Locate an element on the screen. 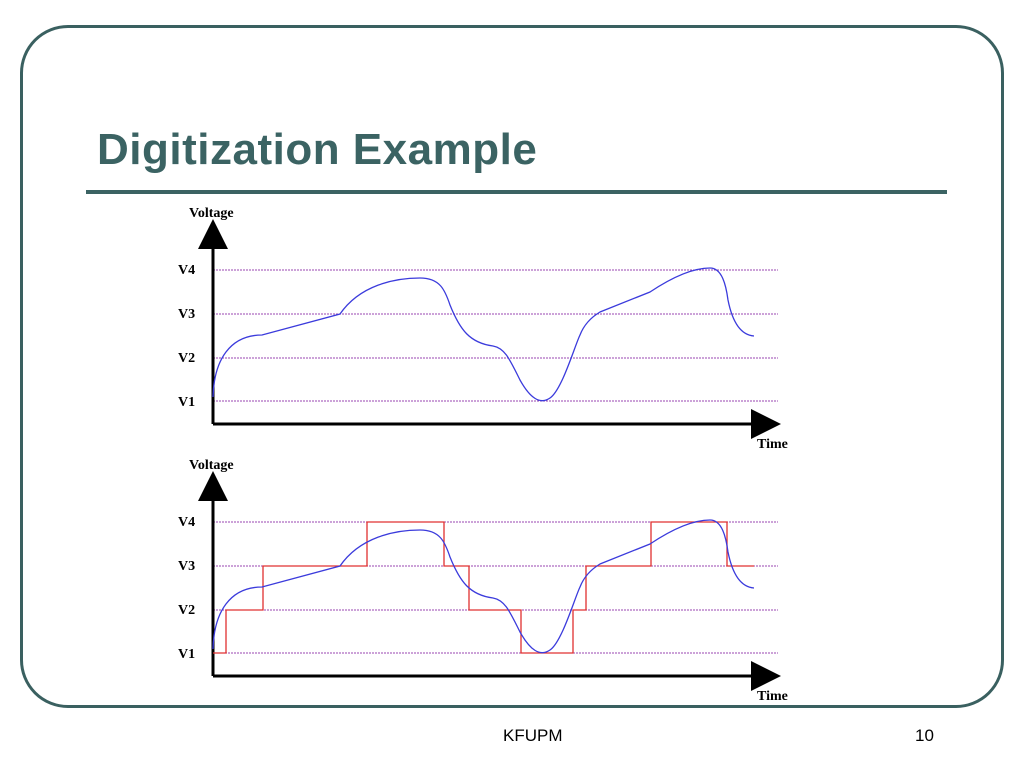  footer-organization: KFUPM is located at coordinates (533, 735).